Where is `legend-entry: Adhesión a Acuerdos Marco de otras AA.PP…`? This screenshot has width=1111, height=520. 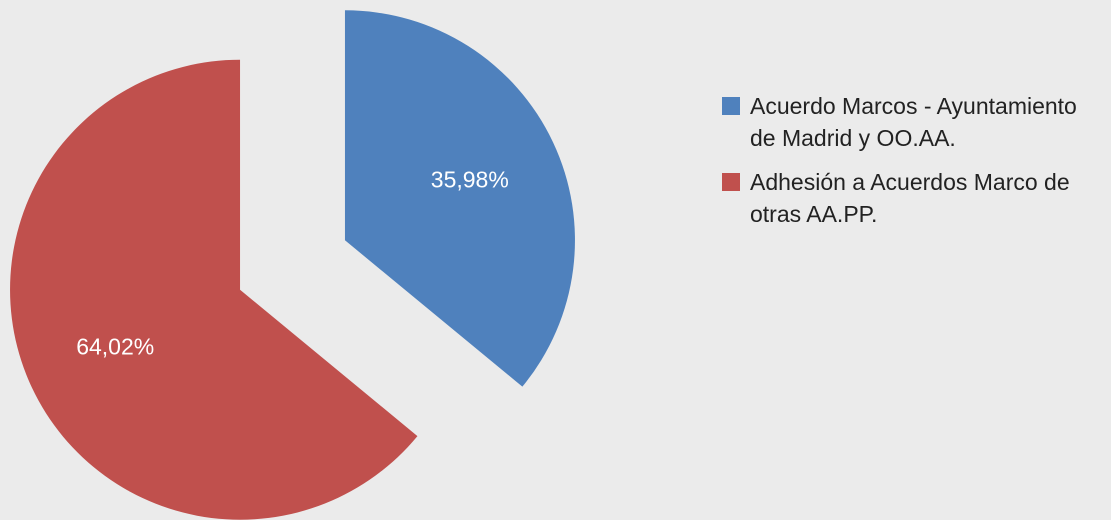 legend-entry: Adhesión a Acuerdos Marco de otras AA.PP… is located at coordinates (914, 198).